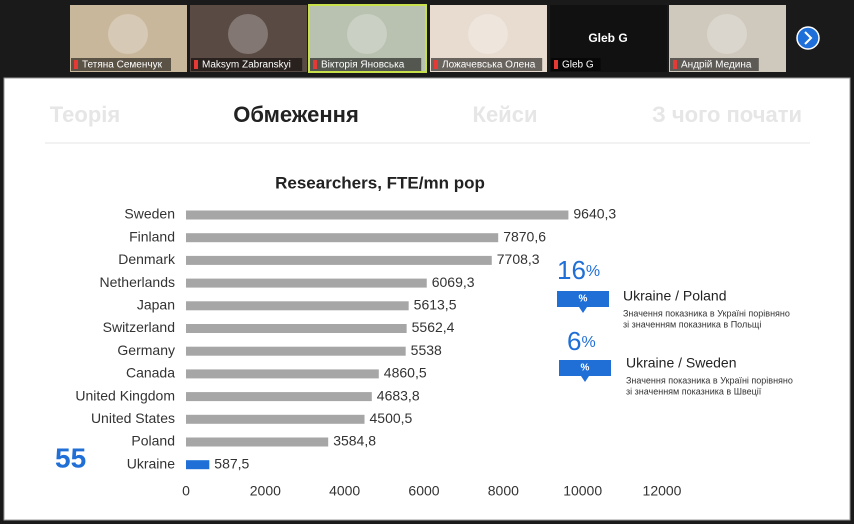 The image size is (854, 529). I want to click on y-tick-label: United States, so click(133, 418).